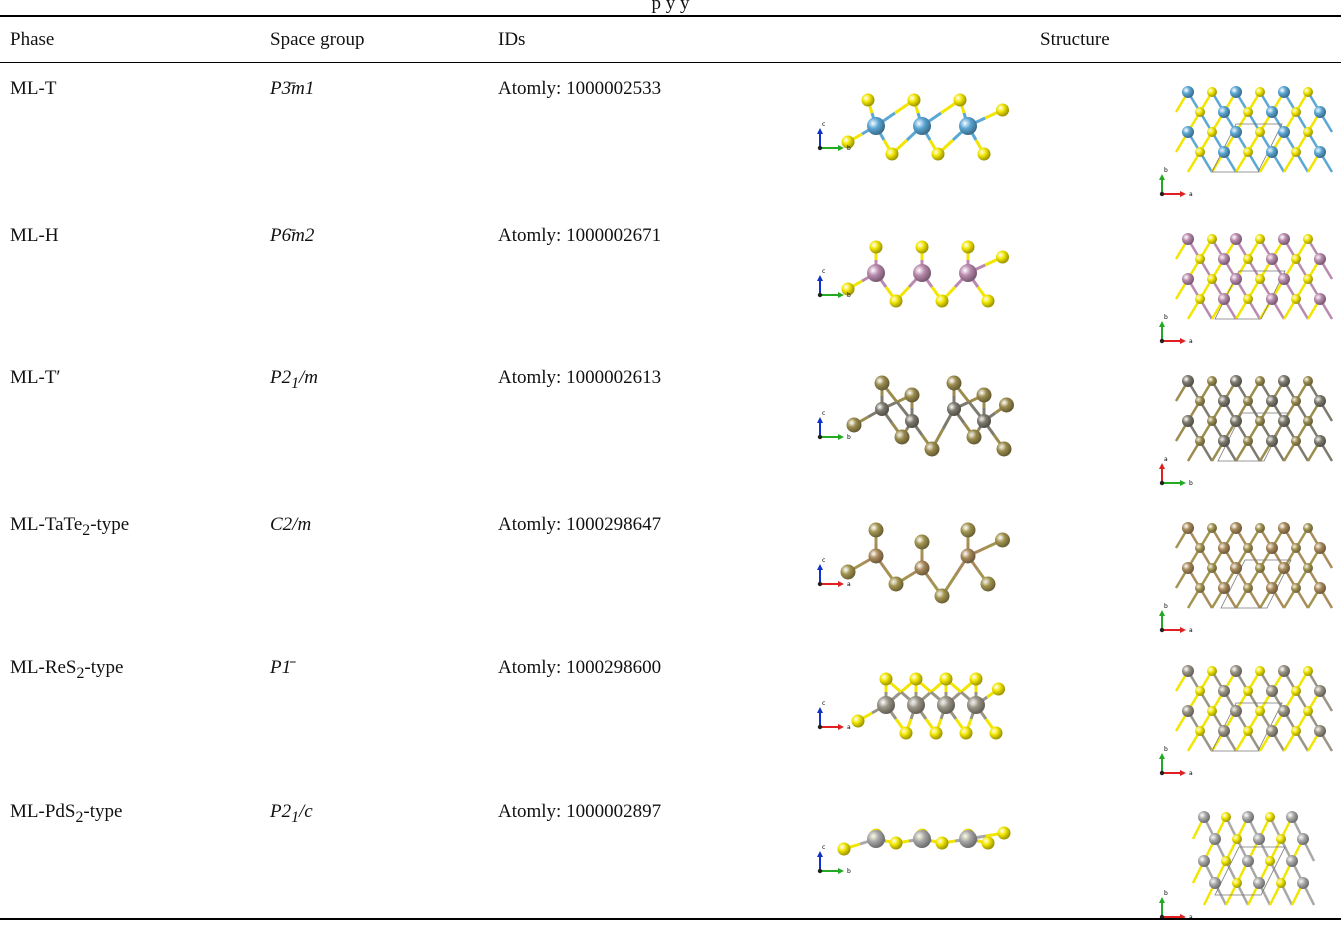 The height and width of the screenshot is (946, 1341). I want to click on side-view-structure-image: cb, so click(913, 274).